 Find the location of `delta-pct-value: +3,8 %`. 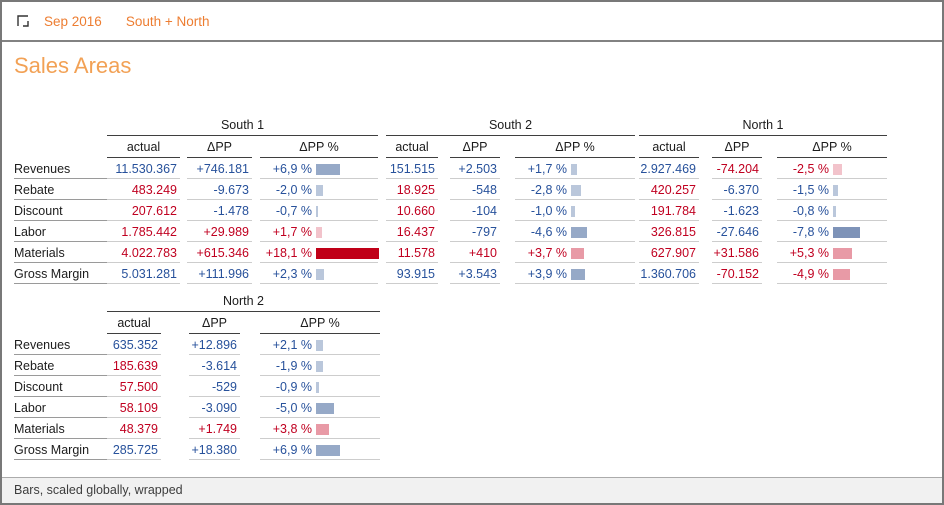

delta-pct-value: +3,8 % is located at coordinates (292, 429).